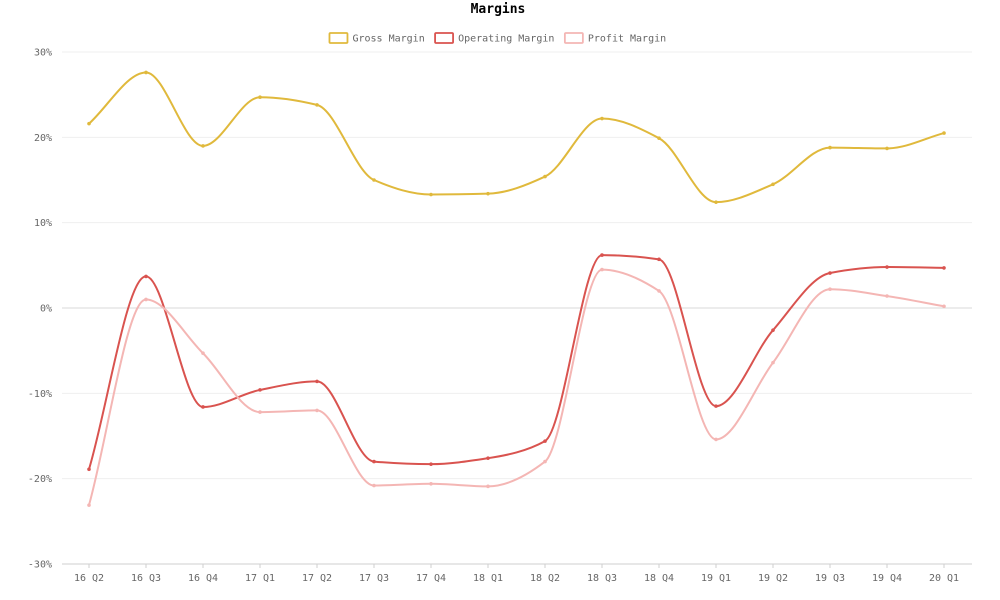 The height and width of the screenshot is (600, 1000). I want to click on legend-label: Profit Margin, so click(627, 39).